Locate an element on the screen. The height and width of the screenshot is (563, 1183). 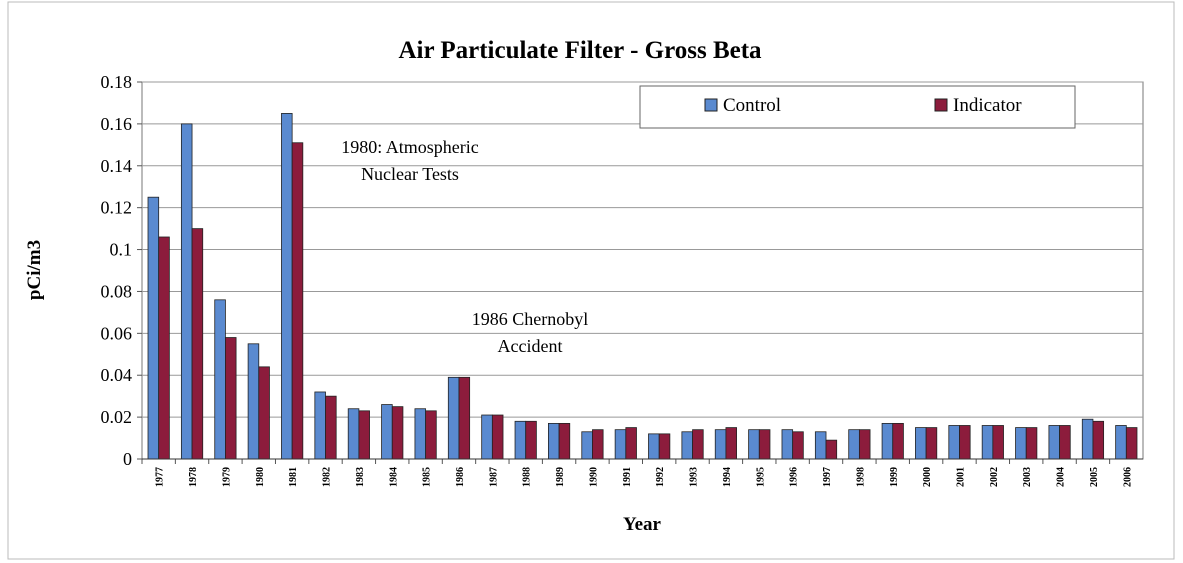
y-tick-label: 0.1 is located at coordinates (121, 250).